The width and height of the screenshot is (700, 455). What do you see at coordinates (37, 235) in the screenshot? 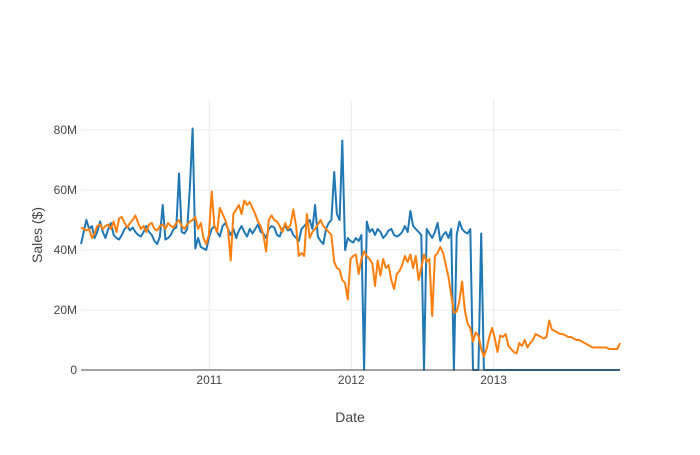
I see `y-axis-title: Sales ($)` at bounding box center [37, 235].